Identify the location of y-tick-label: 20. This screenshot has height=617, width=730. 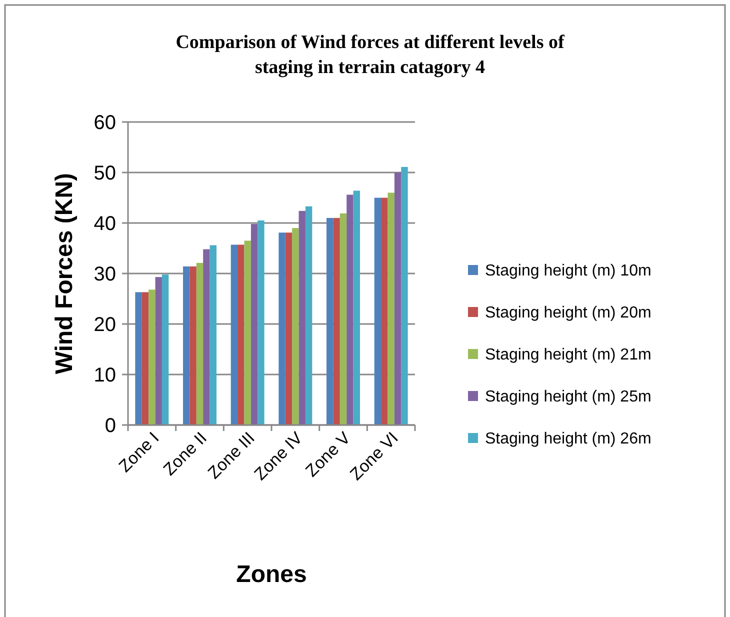
(105, 325).